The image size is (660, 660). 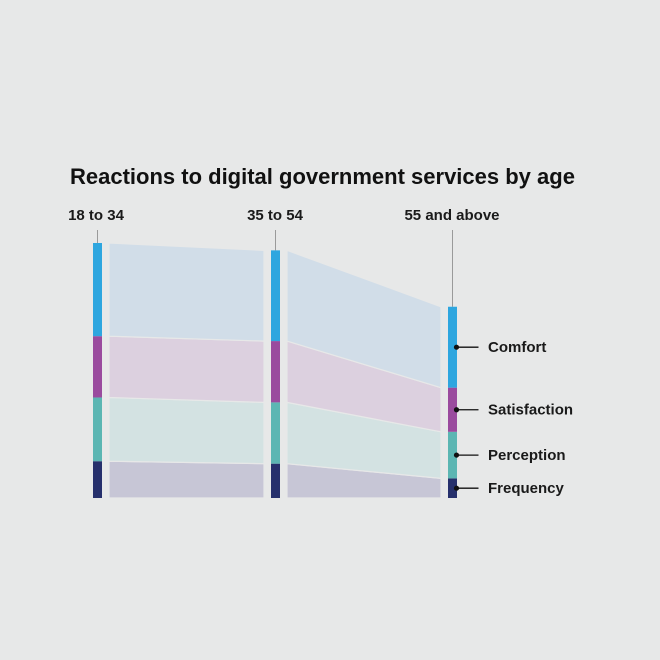 What do you see at coordinates (530, 410) in the screenshot?
I see `legend-label-satisfaction: Satisfaction` at bounding box center [530, 410].